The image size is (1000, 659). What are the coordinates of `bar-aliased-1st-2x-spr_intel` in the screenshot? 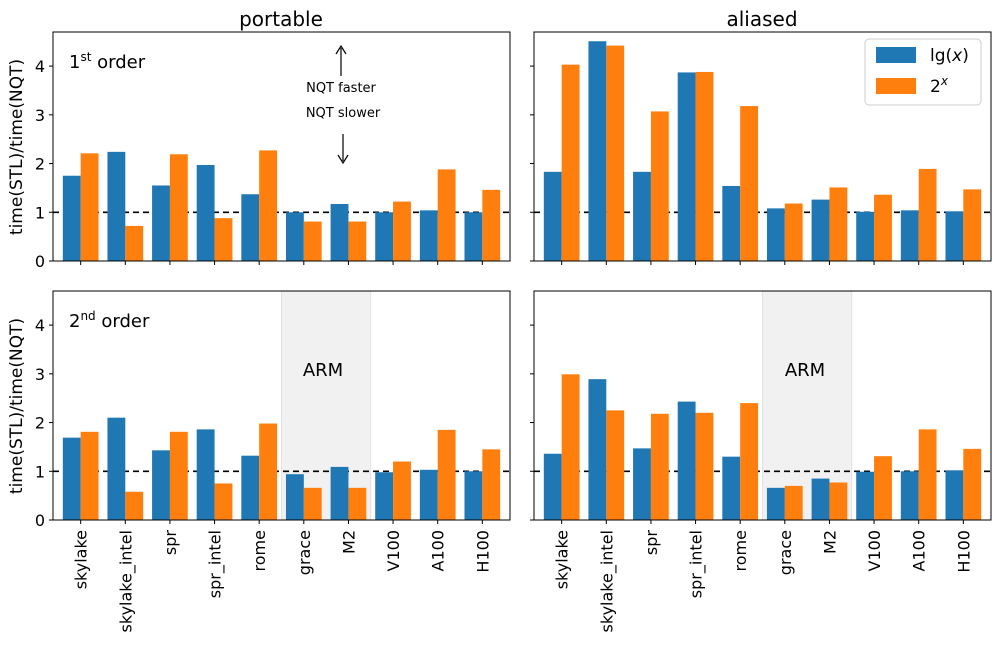 It's located at (704, 166).